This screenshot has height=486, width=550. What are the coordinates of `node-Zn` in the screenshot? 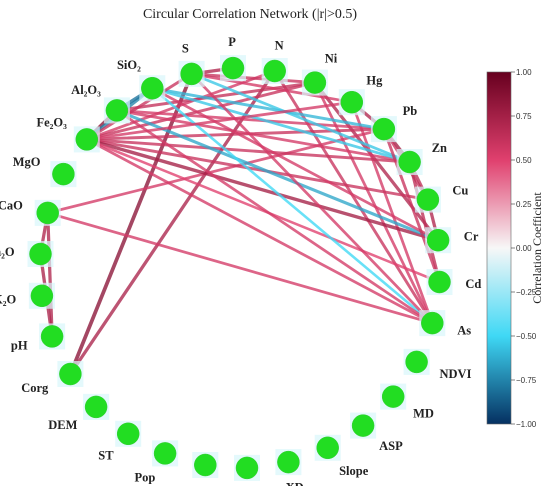 It's located at (409, 162).